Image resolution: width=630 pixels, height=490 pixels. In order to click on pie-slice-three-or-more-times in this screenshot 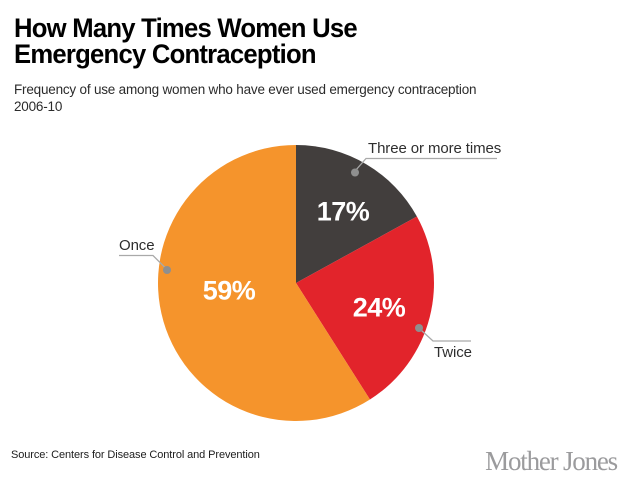, I will do `click(356, 214)`.